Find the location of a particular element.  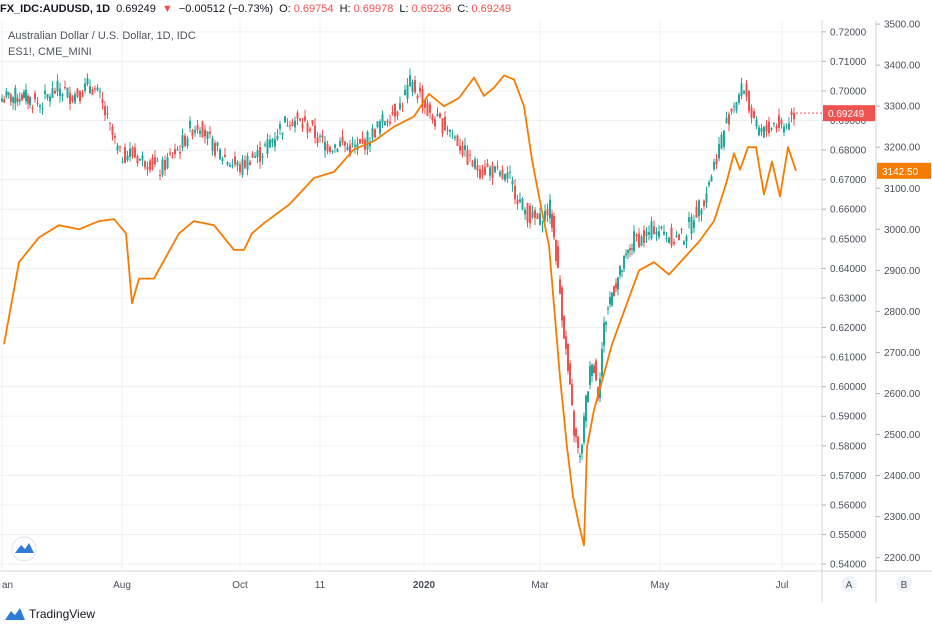

time-tick-label: 2020 is located at coordinates (424, 585).